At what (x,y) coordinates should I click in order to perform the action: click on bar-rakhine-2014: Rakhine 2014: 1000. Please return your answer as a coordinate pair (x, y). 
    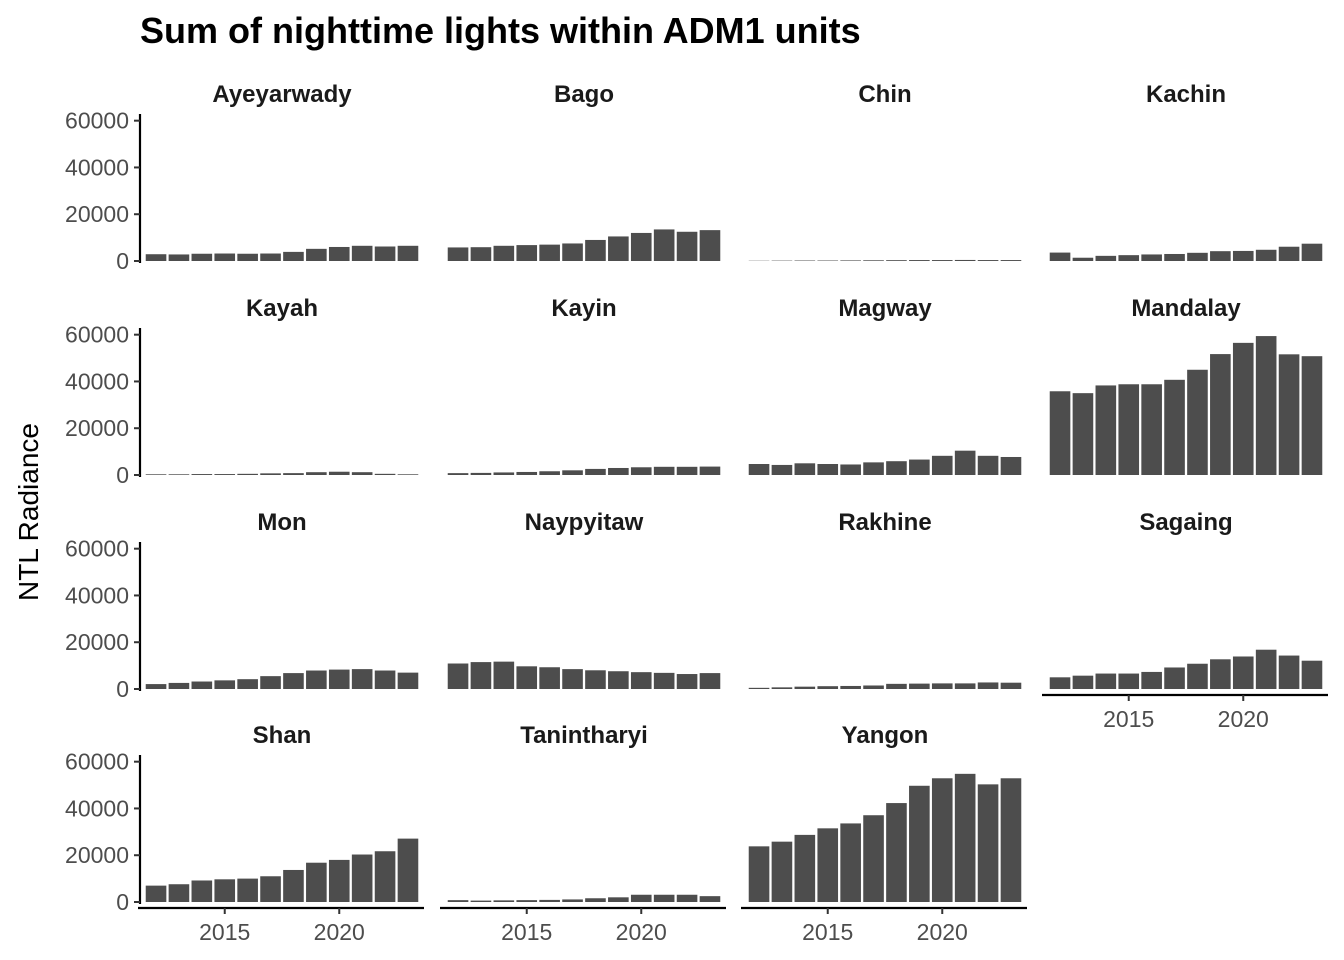
    Looking at the image, I should click on (805, 687).